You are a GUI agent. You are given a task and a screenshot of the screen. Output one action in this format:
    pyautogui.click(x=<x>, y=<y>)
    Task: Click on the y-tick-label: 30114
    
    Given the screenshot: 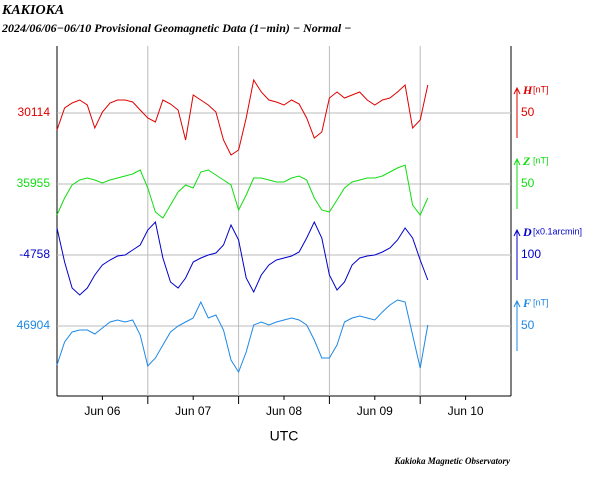 What is the action you would take?
    pyautogui.click(x=34, y=112)
    